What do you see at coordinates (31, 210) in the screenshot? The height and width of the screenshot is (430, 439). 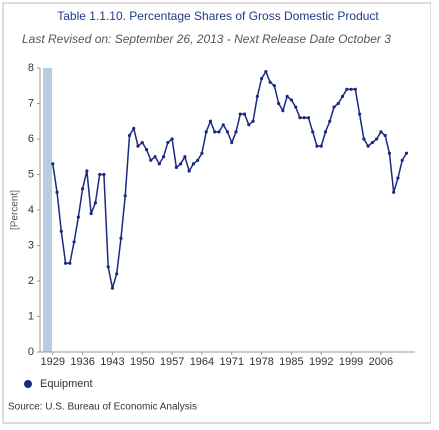 I see `y-tick-label: 4` at bounding box center [31, 210].